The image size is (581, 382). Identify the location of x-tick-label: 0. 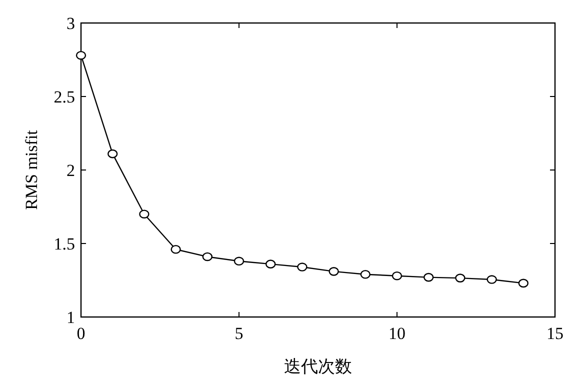
(81, 333).